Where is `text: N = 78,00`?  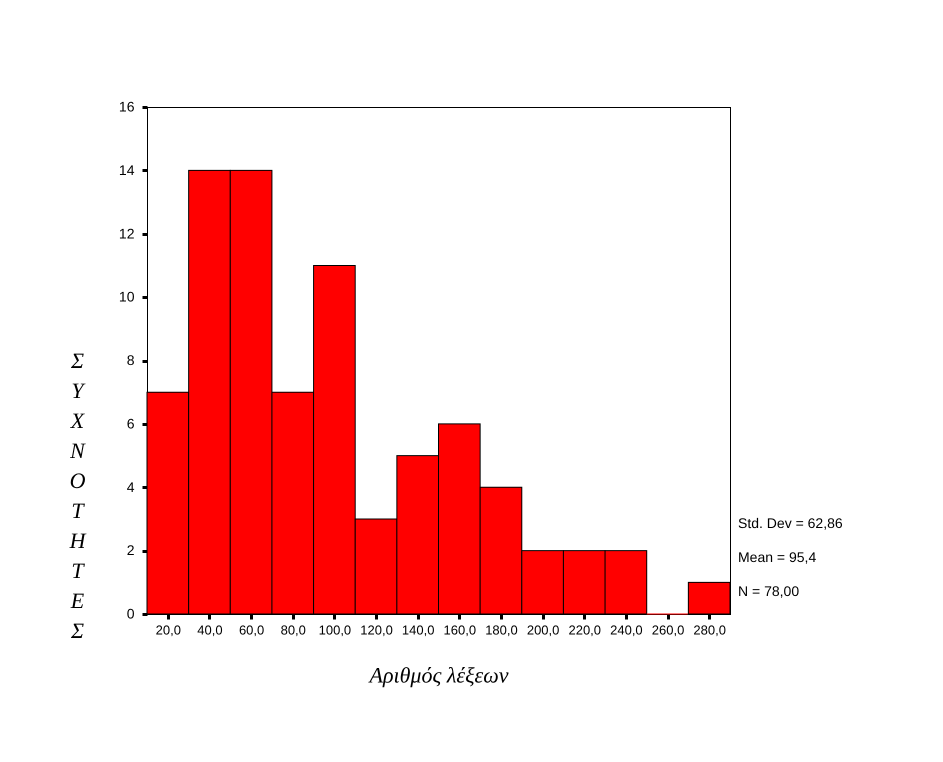 text: N = 78,00 is located at coordinates (769, 591).